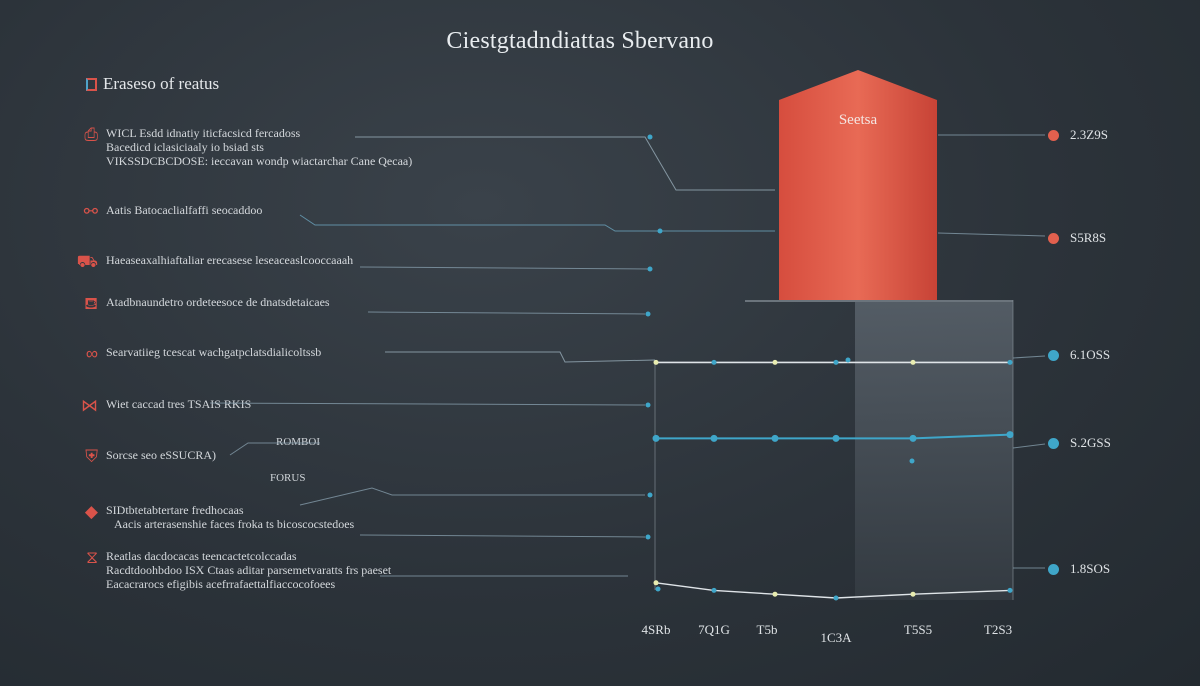 This screenshot has height=686, width=1200. Describe the element at coordinates (91, 456) in the screenshot. I see `badge-icon: ⛨` at that location.